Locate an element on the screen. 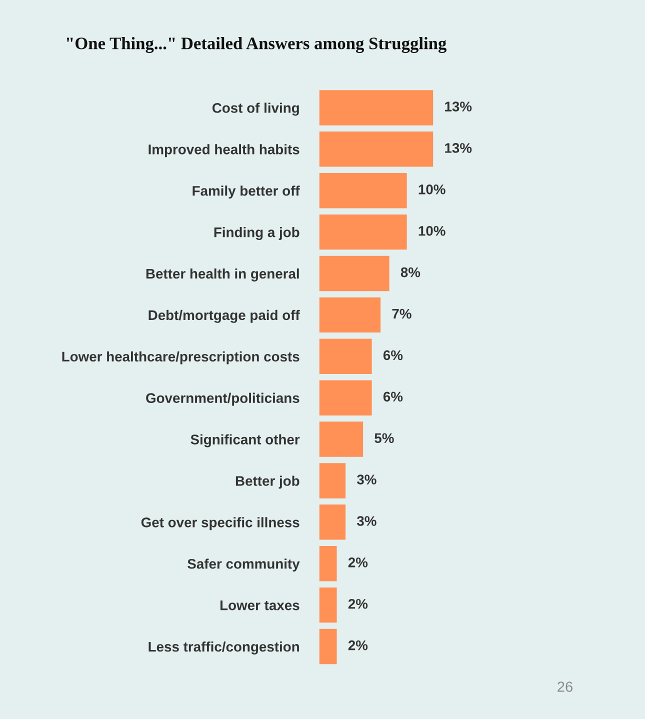  y-tick-label: Government/politicians is located at coordinates (223, 399).